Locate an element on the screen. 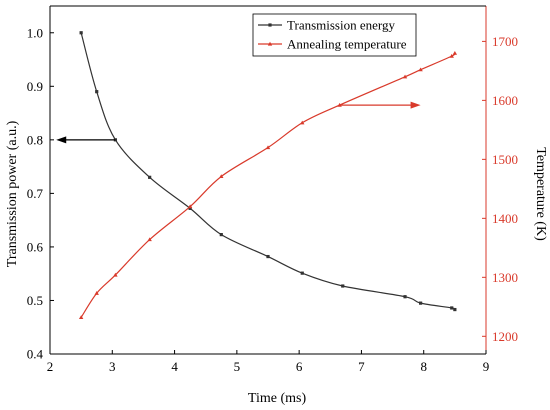 The image size is (550, 410). y-left-tick-label: 0.5 is located at coordinates (35, 300).